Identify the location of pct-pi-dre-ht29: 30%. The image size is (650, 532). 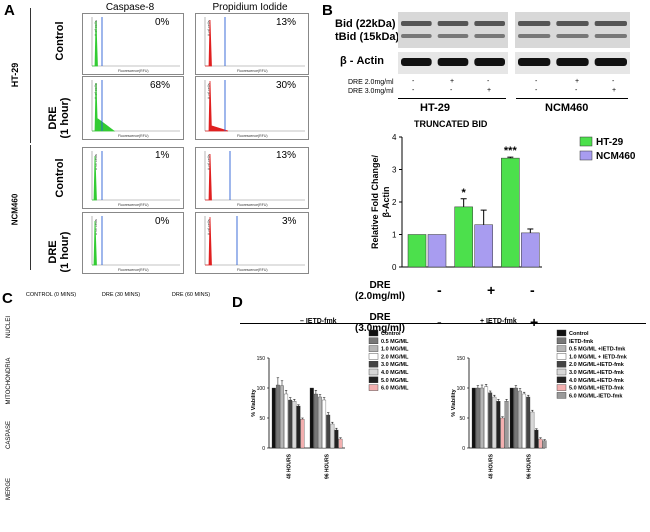
(286, 85).